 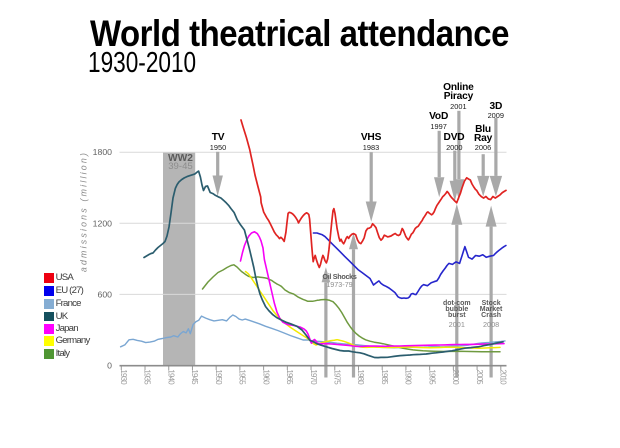 I want to click on svg-text: 1935, so click(x=147, y=377).